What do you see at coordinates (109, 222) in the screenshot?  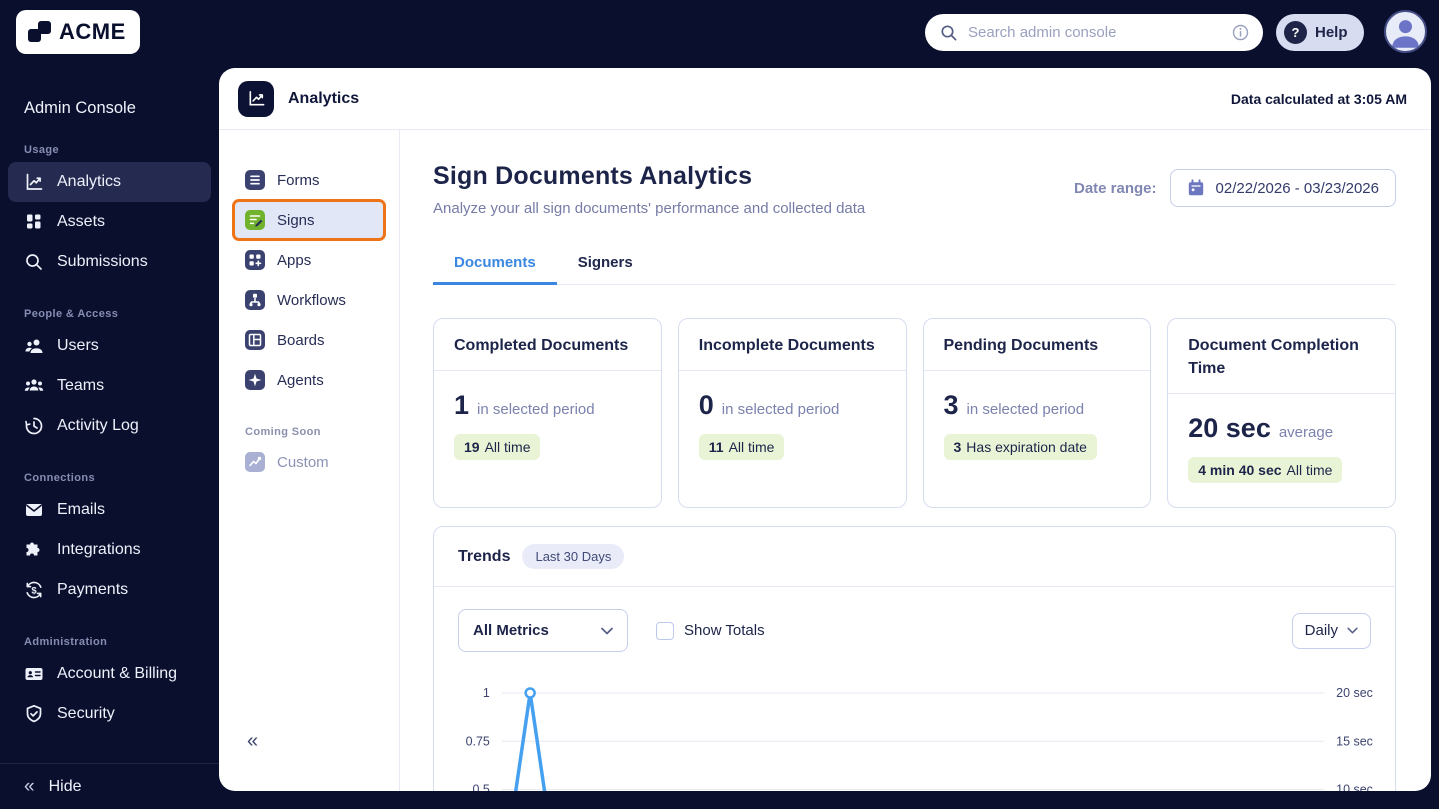 I see `sidebar-item-assets: Assets` at bounding box center [109, 222].